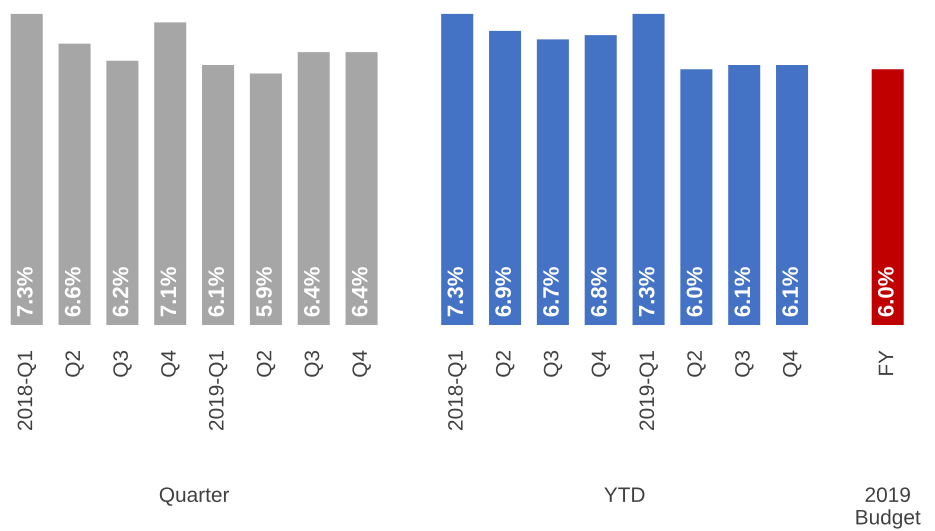 The width and height of the screenshot is (935, 531). I want to click on text: Quarter, so click(195, 496).